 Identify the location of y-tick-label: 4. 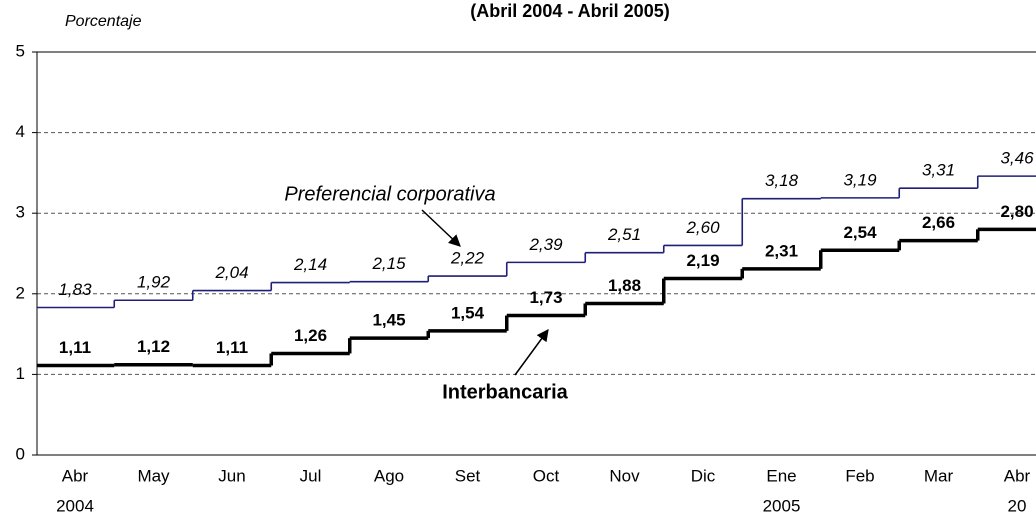
(20, 131).